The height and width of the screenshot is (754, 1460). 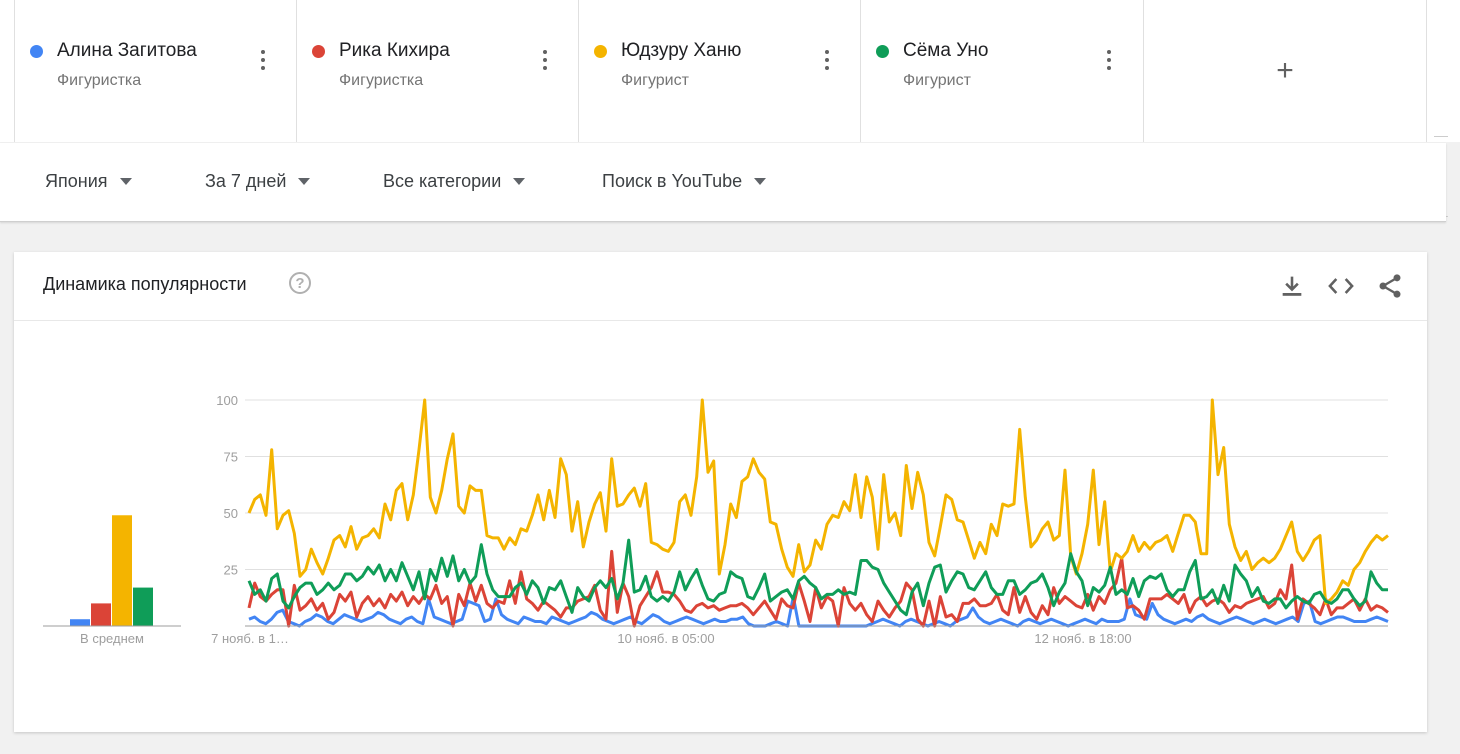 I want to click on term-card: Рика Кихира Фигуристка, so click(x=437, y=71).